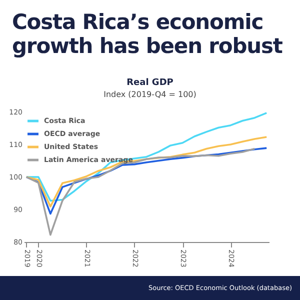  What do you see at coordinates (150, 94) in the screenshot?
I see `y-axis-title: Index (2019-Q4 = 100)` at bounding box center [150, 94].